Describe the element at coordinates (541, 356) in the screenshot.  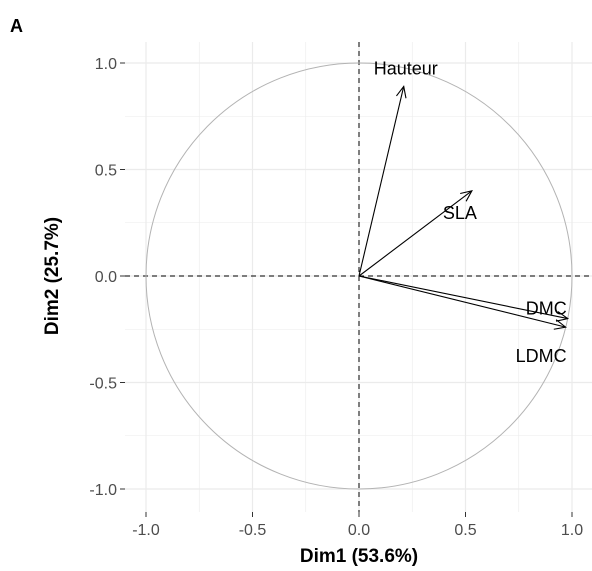
I see `vector-label: LDMC` at that location.